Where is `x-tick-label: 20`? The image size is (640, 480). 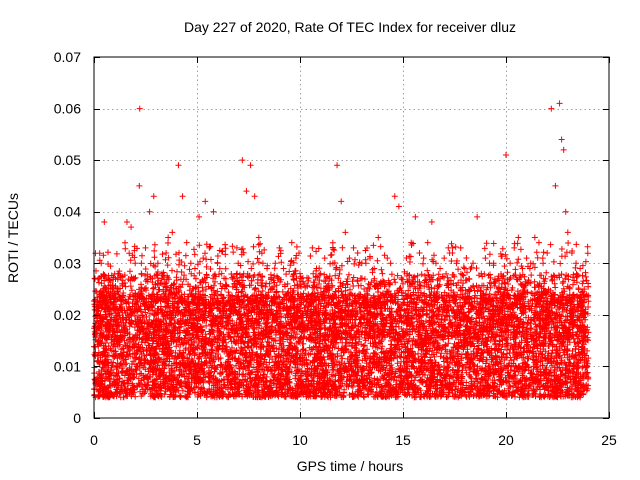
x-tick-label: 20 is located at coordinates (506, 440).